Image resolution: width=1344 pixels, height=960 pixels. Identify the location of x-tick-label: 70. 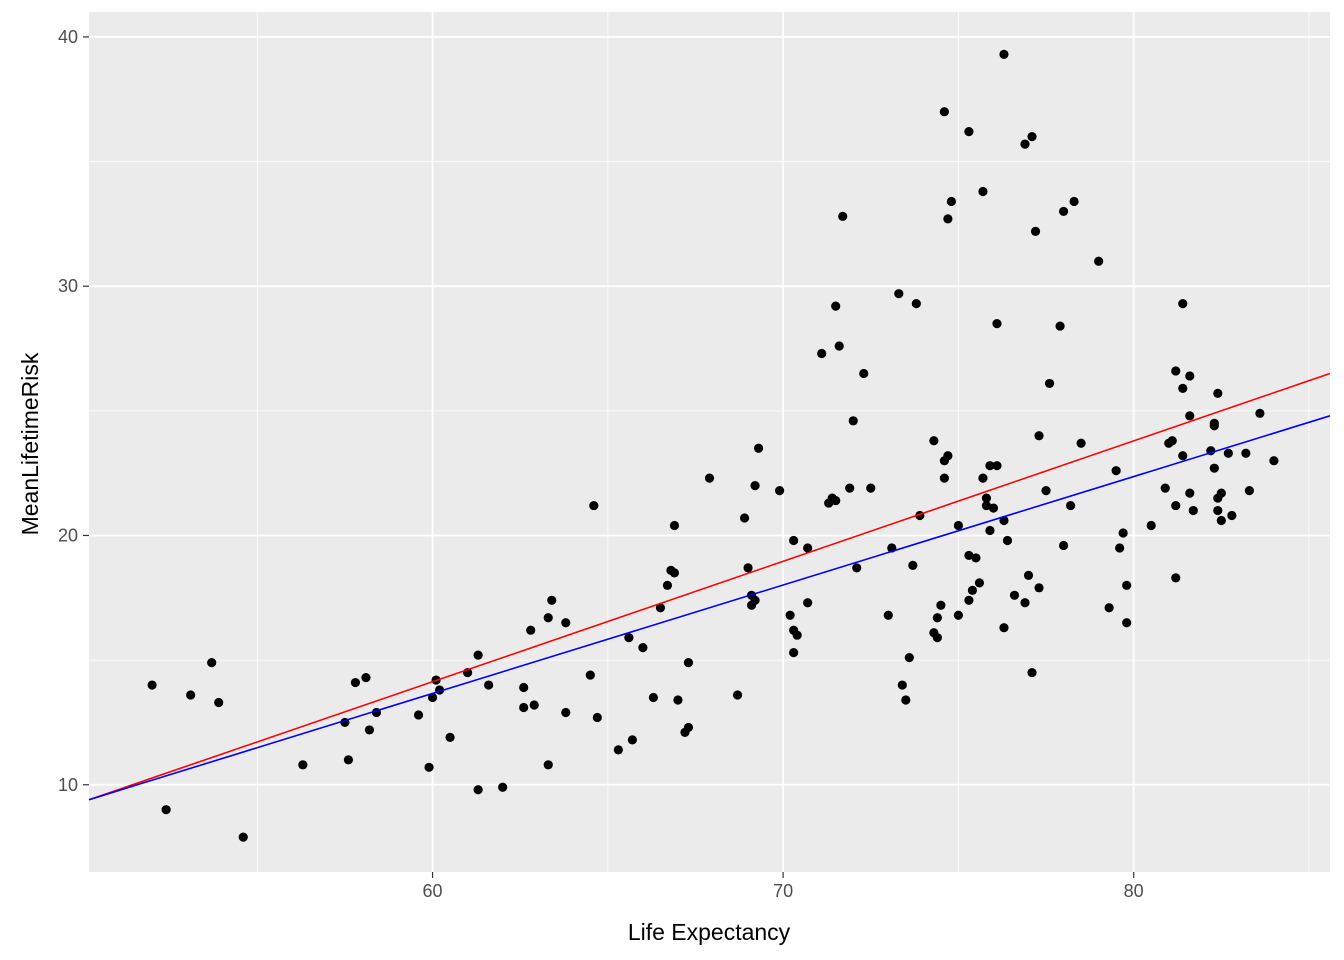
(783, 891).